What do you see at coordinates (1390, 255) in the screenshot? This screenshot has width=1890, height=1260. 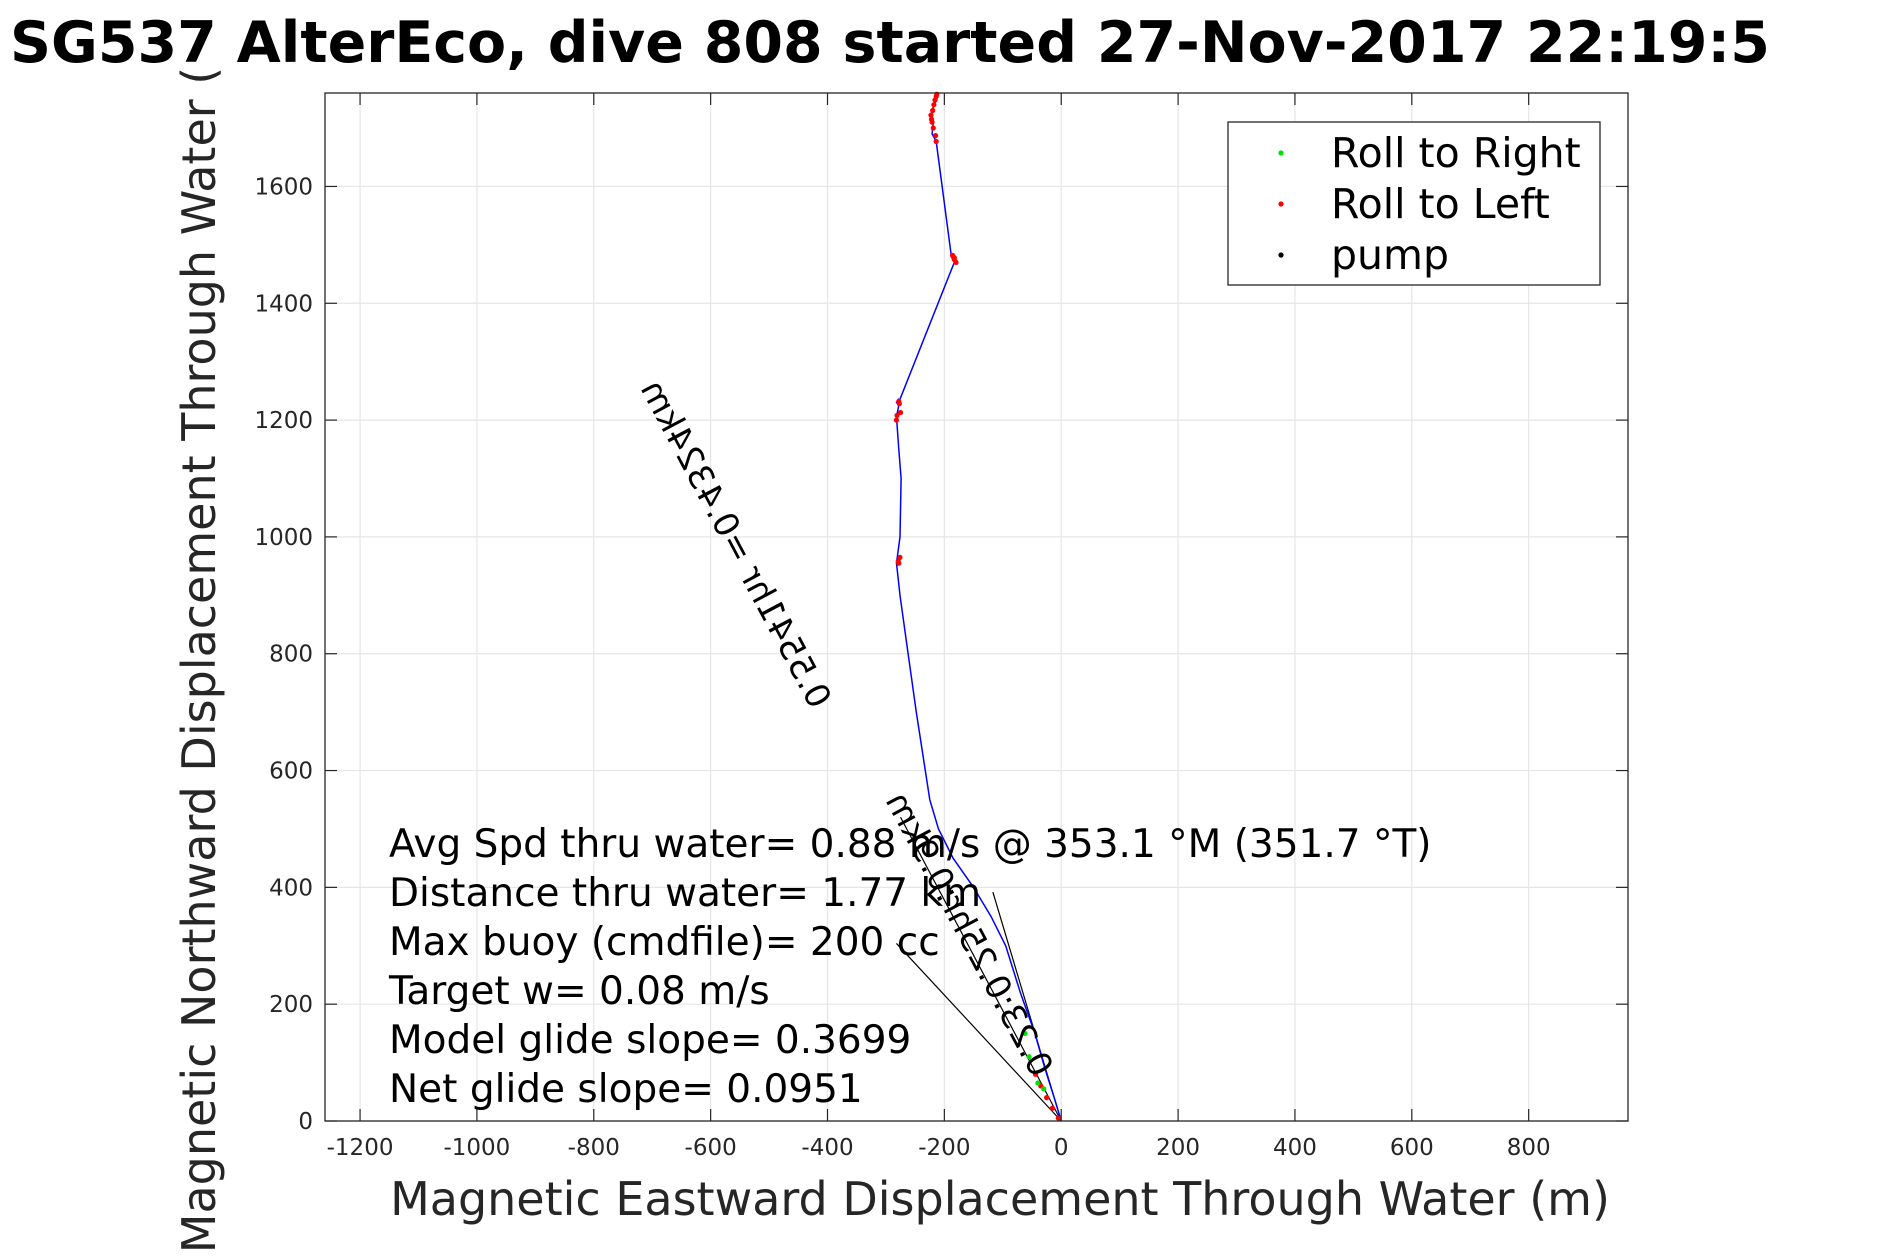 I see `legend-label: pump` at bounding box center [1390, 255].